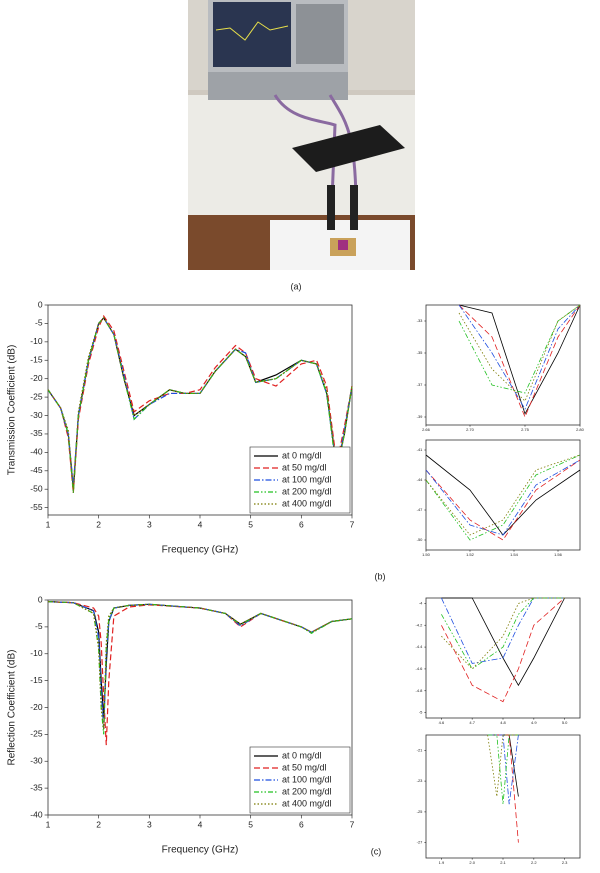  What do you see at coordinates (36, 470) in the screenshot?
I see `y-tick-label: -45` at bounding box center [36, 470].